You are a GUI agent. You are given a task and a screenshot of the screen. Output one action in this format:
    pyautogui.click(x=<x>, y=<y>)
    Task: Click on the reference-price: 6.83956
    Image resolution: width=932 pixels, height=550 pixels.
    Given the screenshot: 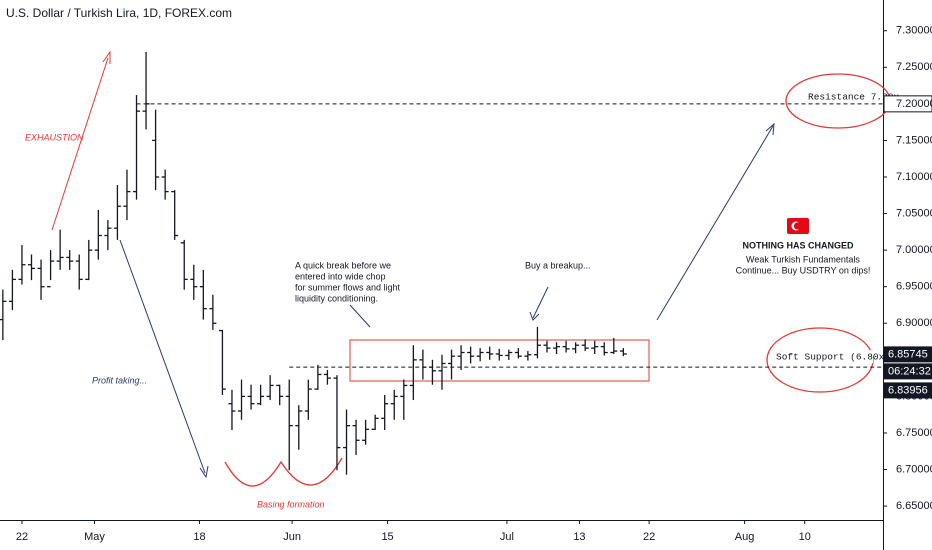 What is the action you would take?
    pyautogui.click(x=908, y=390)
    